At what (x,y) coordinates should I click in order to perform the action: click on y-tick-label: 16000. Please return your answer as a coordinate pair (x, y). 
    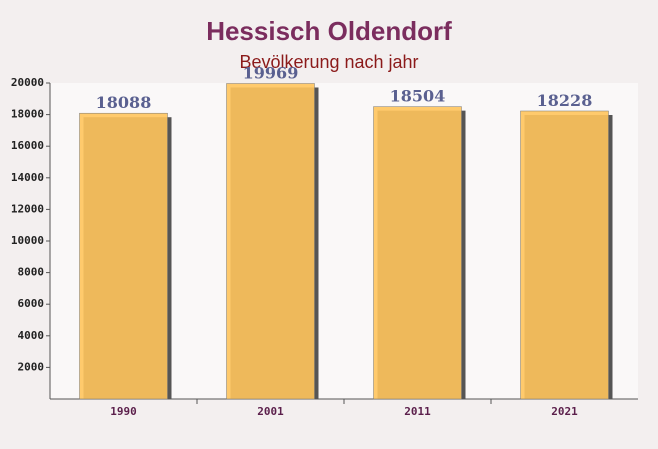
    Looking at the image, I should click on (27, 145).